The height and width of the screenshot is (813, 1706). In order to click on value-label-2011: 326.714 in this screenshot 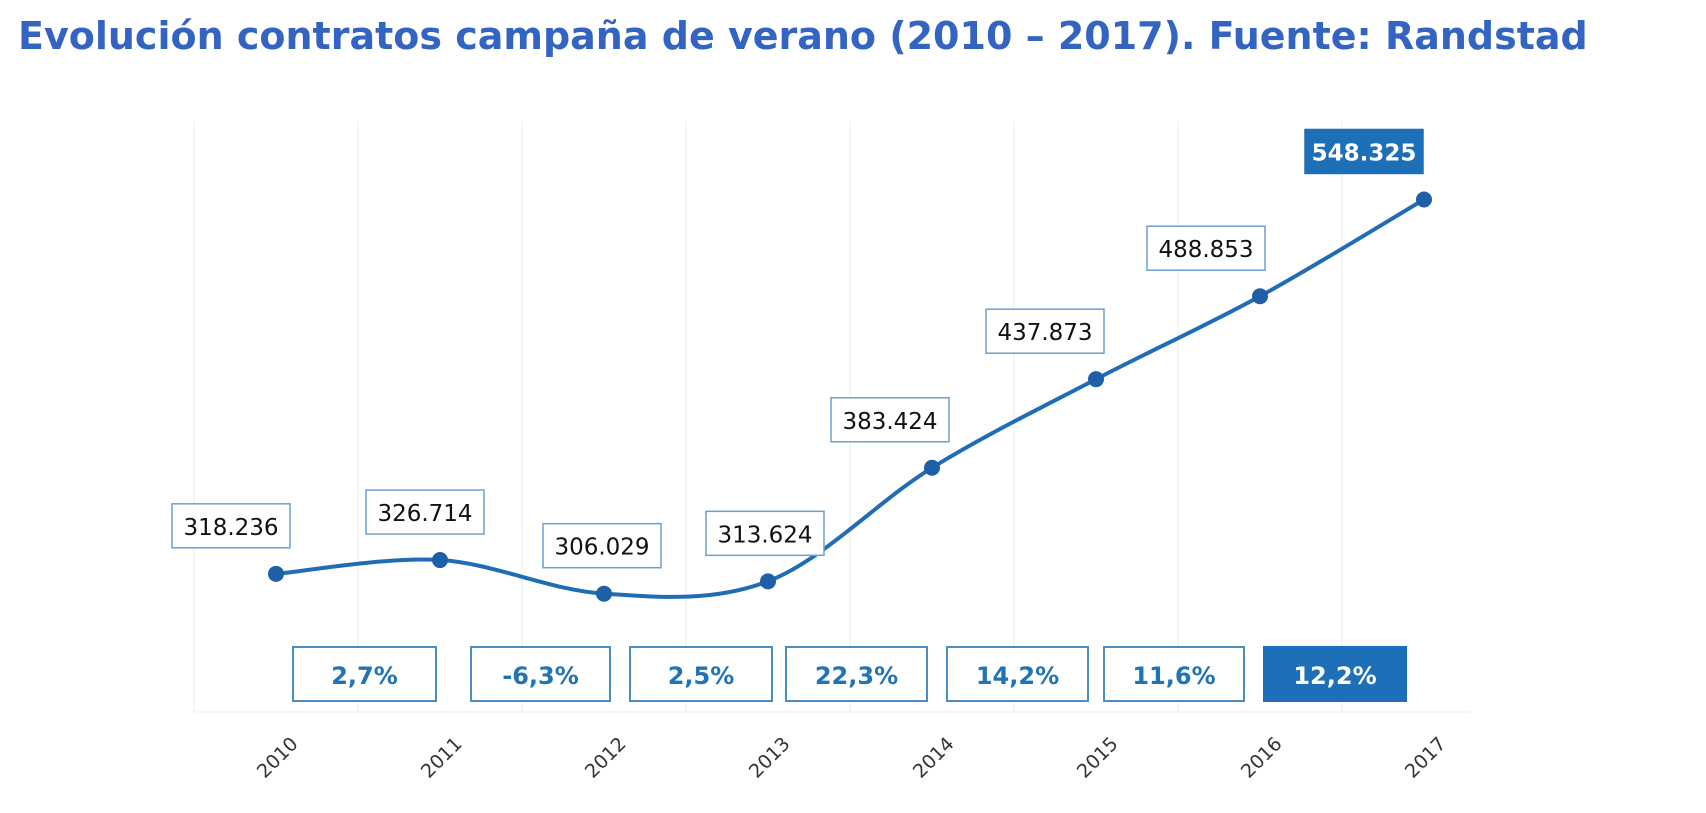, I will do `click(424, 514)`.